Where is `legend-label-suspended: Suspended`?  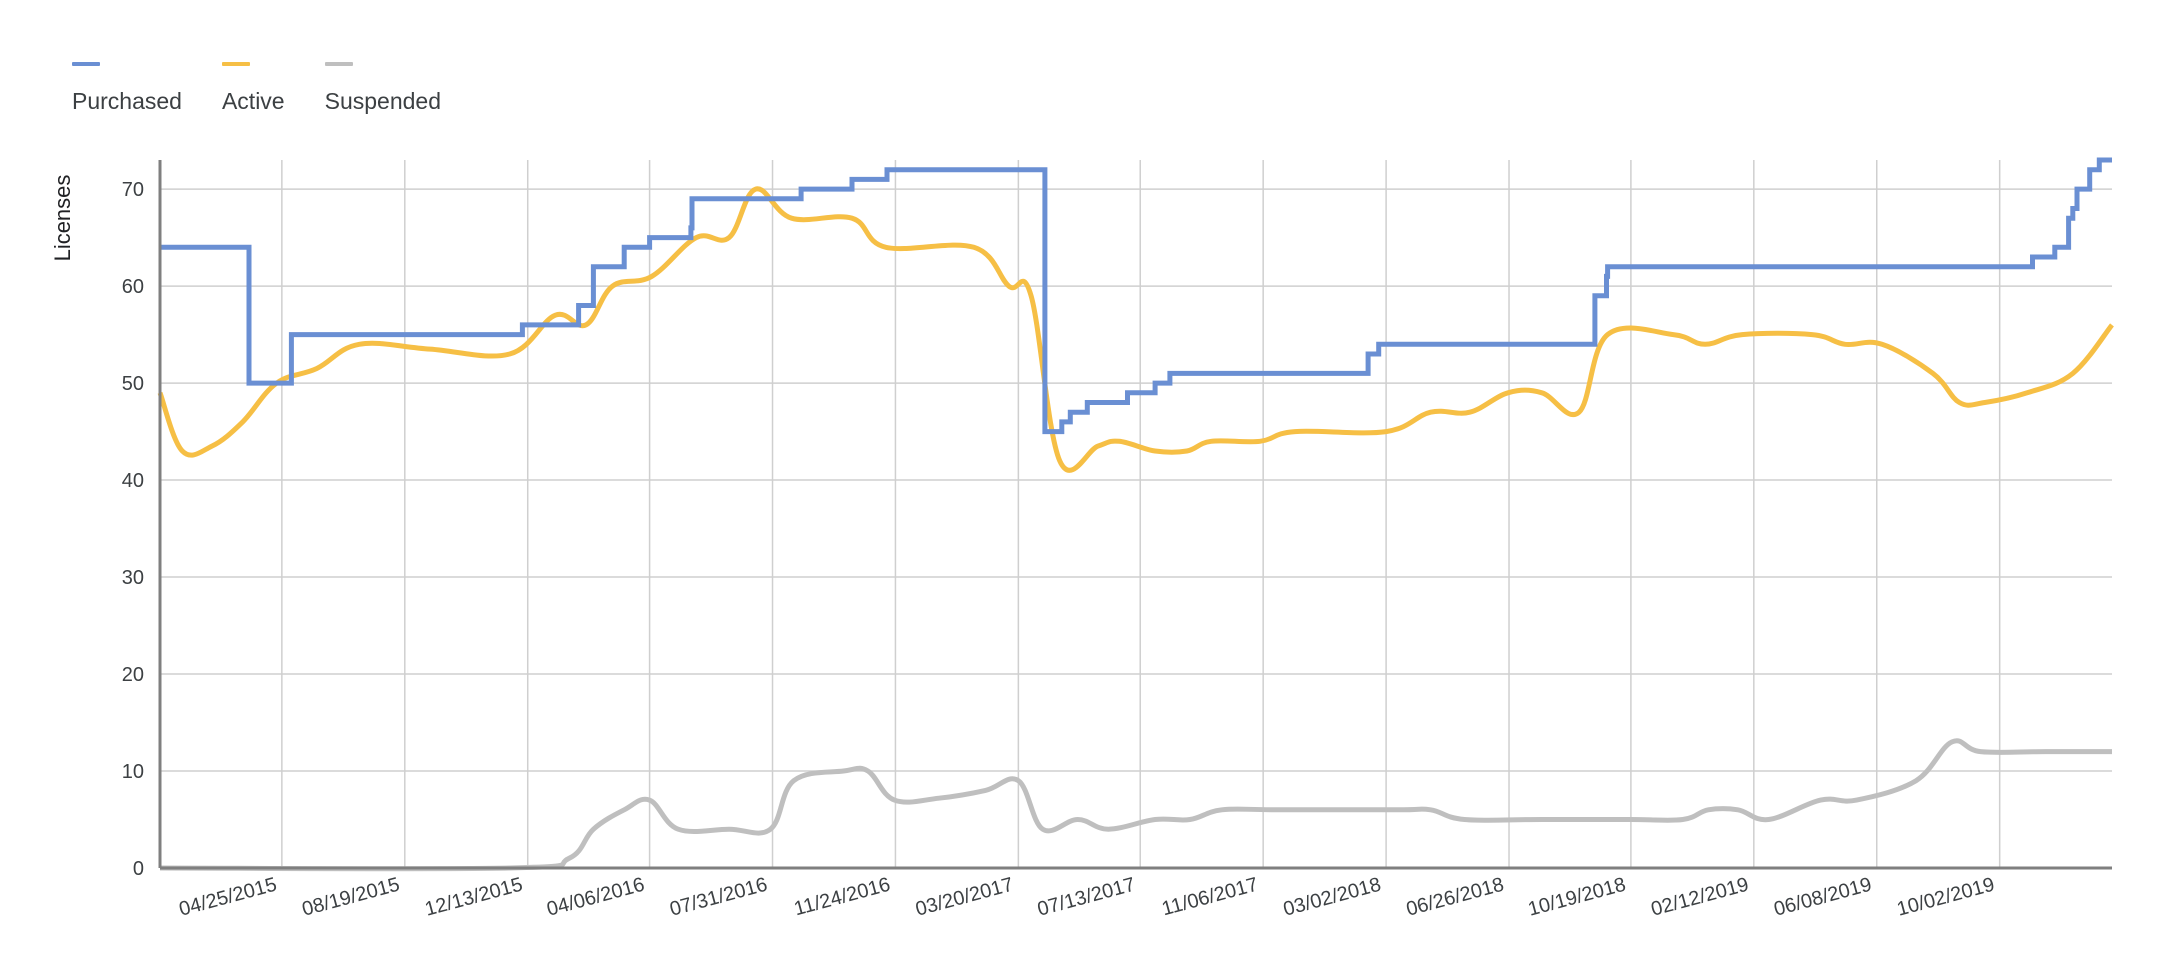 legend-label-suspended: Suspended is located at coordinates (382, 101).